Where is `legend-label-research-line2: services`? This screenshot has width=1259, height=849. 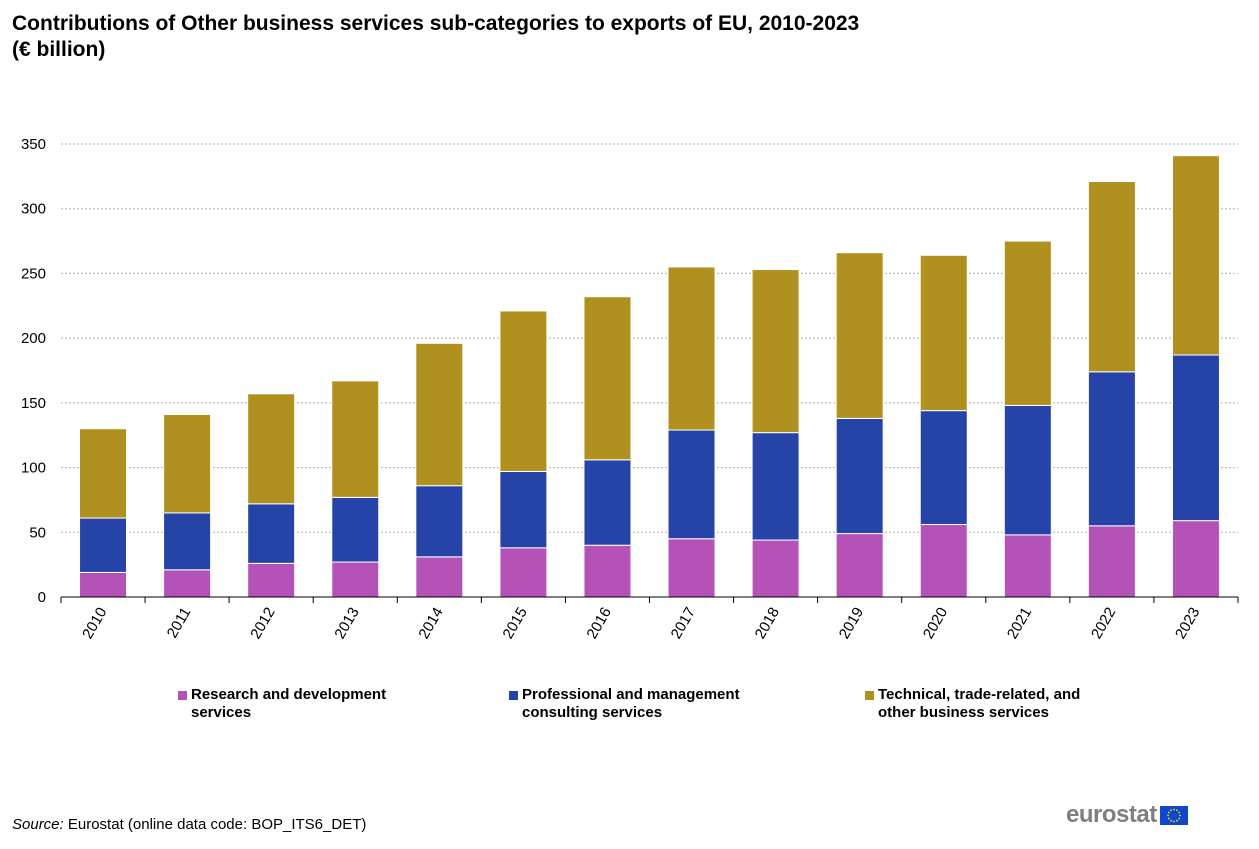 legend-label-research-line2: services is located at coordinates (221, 712).